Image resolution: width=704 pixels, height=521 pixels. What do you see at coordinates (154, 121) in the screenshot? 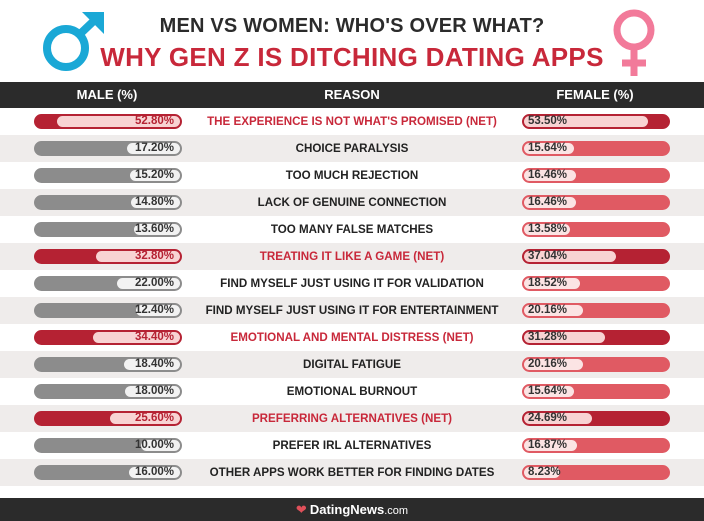
I see `male-value-label: 52.80%` at bounding box center [154, 121].